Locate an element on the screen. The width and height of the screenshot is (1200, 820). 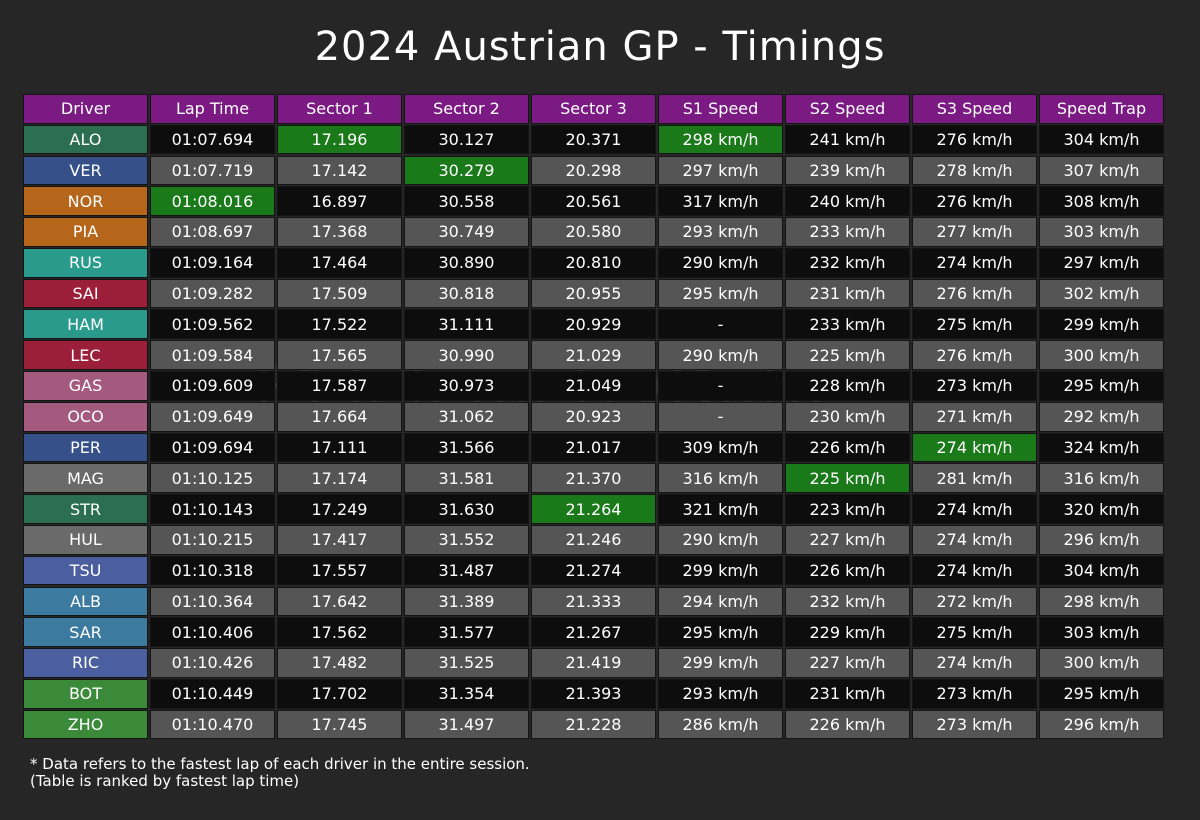
table-cell: 17.642 is located at coordinates (339, 601).